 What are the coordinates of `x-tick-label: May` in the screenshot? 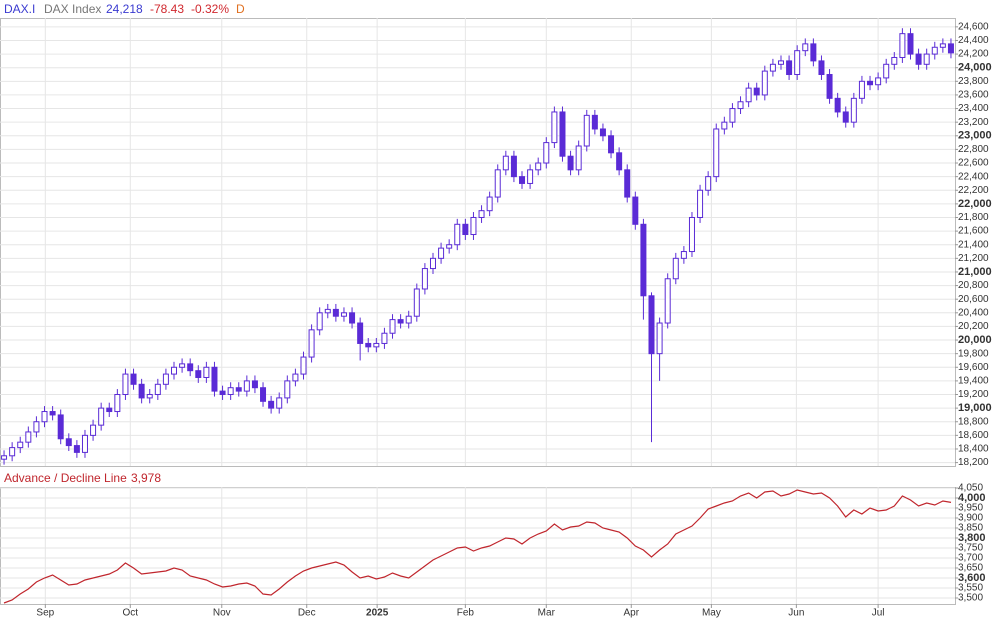 It's located at (711, 613).